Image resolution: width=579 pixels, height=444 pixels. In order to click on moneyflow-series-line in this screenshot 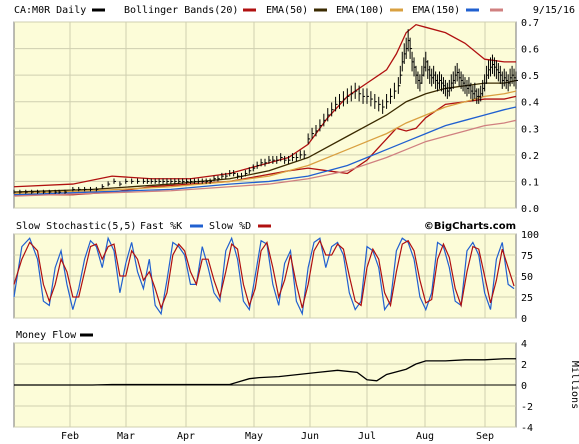, I will do `click(265, 372)`.